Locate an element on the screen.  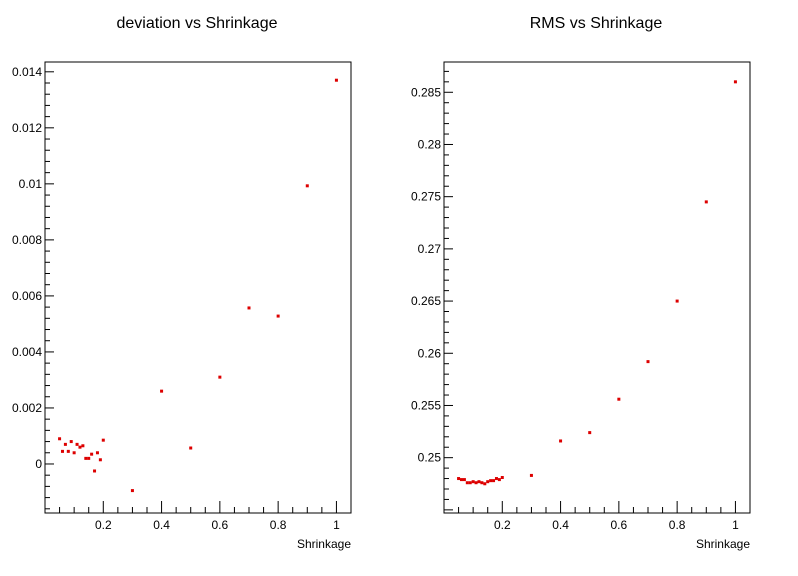
y-tick-label: 0.285 is located at coordinates (426, 92).